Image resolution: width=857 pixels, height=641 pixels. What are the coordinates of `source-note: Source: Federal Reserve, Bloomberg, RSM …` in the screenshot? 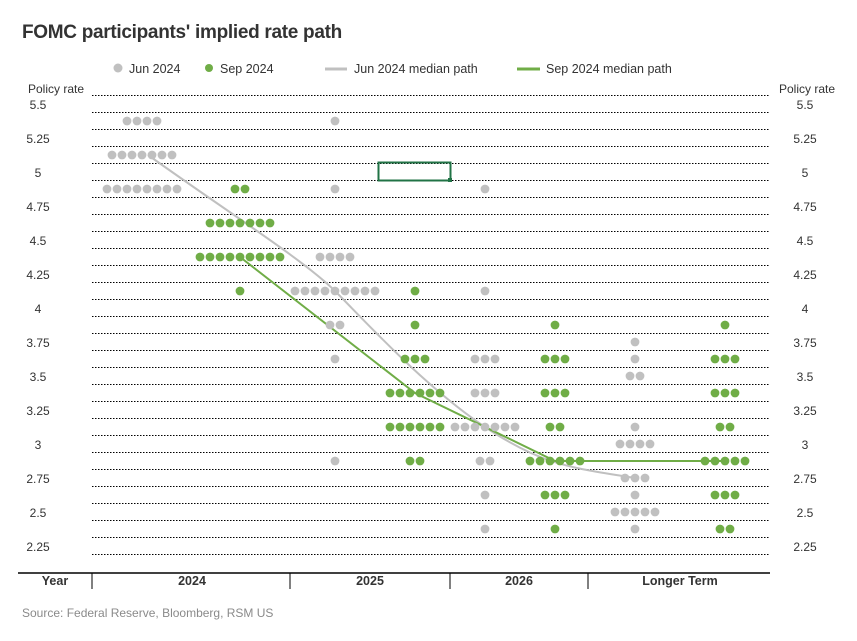 It's located at (148, 613).